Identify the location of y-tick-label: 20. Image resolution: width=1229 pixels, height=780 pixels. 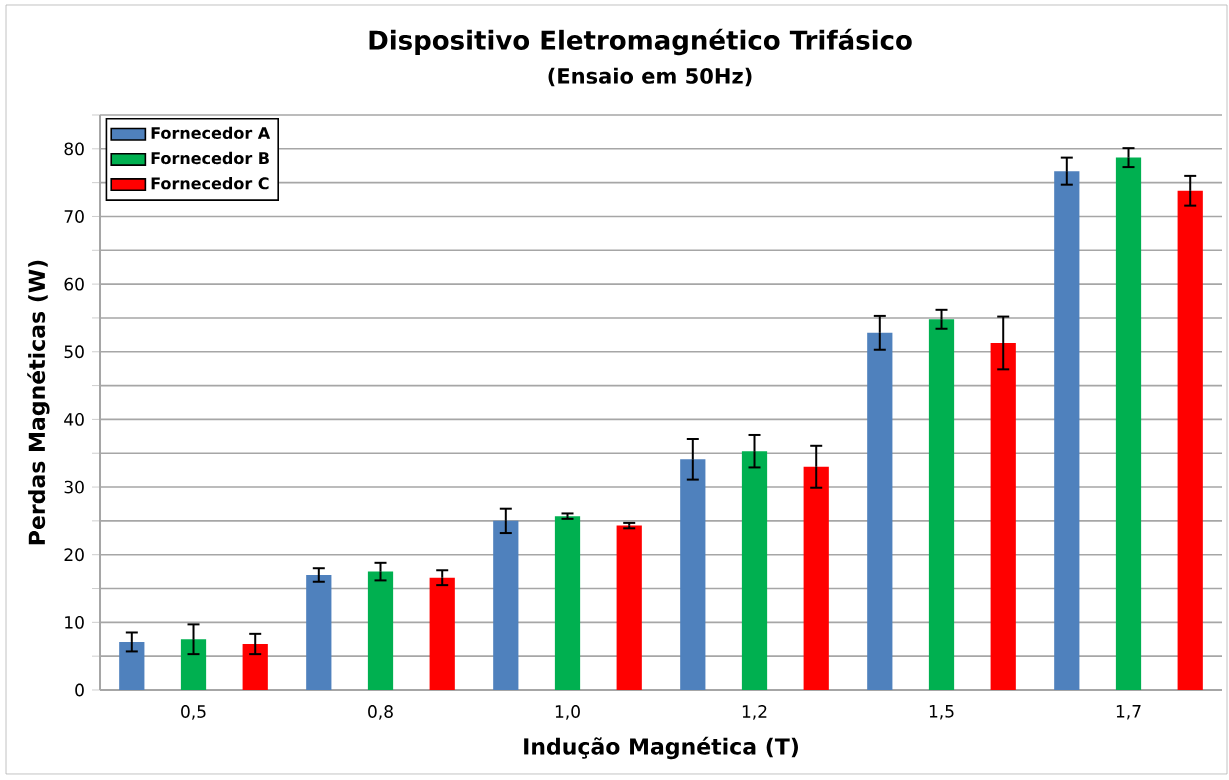
(74, 555).